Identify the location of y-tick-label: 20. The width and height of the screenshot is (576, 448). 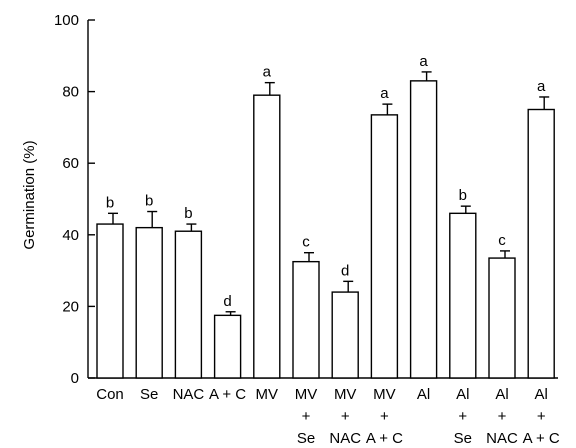
(70, 306).